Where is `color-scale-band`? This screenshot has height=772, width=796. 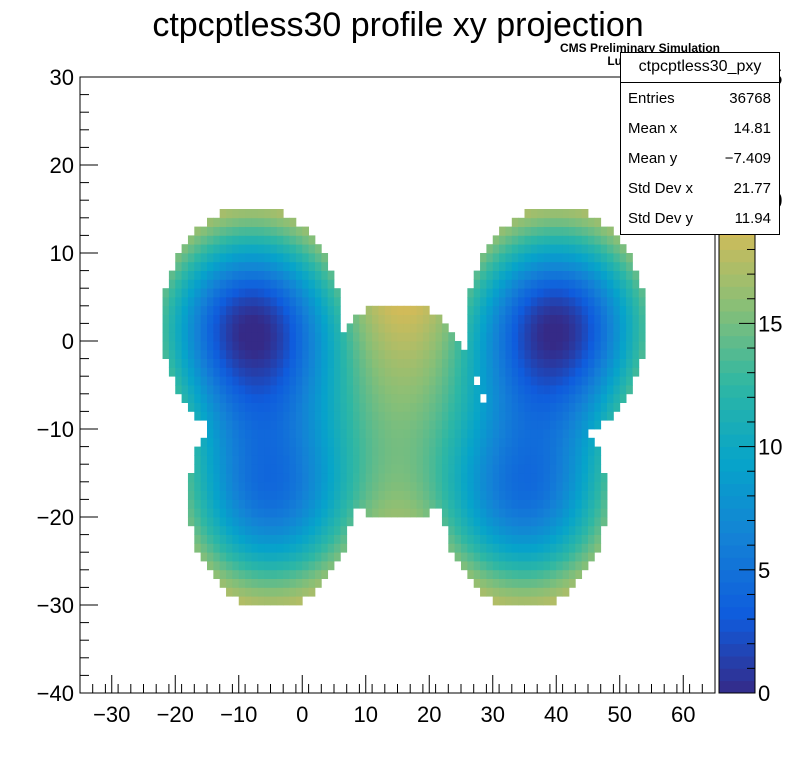
color-scale-band is located at coordinates (737, 601).